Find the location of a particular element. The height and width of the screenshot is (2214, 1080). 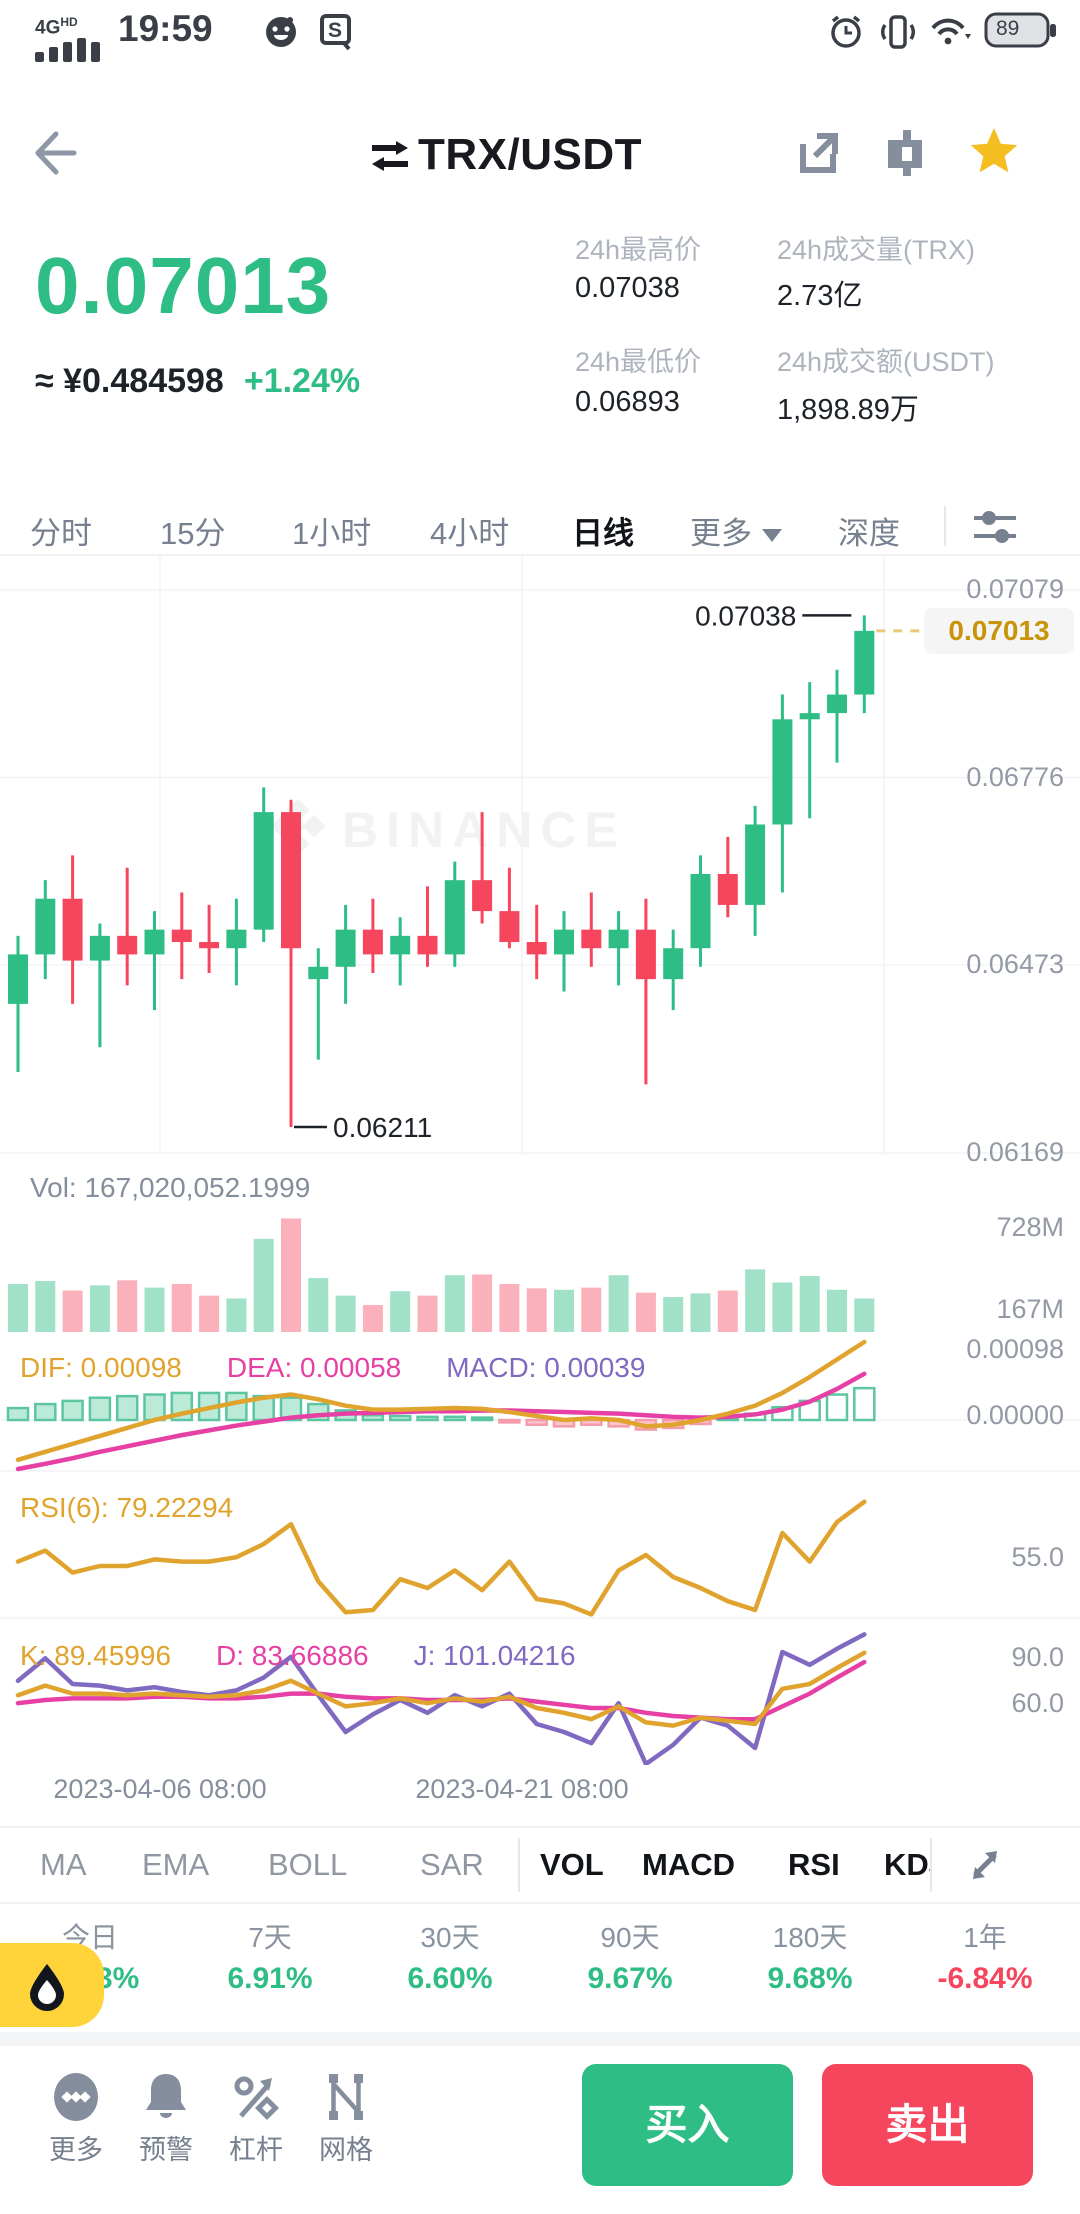

tab-timeline: 分时 is located at coordinates (61, 533).